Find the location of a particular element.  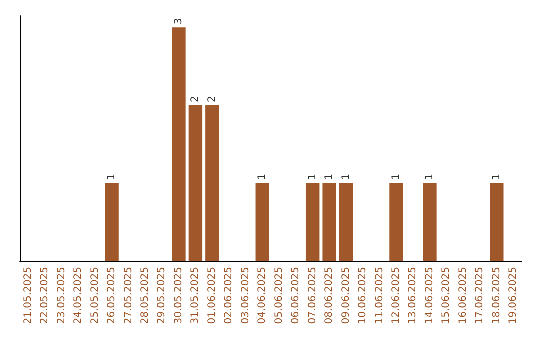

x-tick-label: 11.06.2025 is located at coordinates (380, 295).